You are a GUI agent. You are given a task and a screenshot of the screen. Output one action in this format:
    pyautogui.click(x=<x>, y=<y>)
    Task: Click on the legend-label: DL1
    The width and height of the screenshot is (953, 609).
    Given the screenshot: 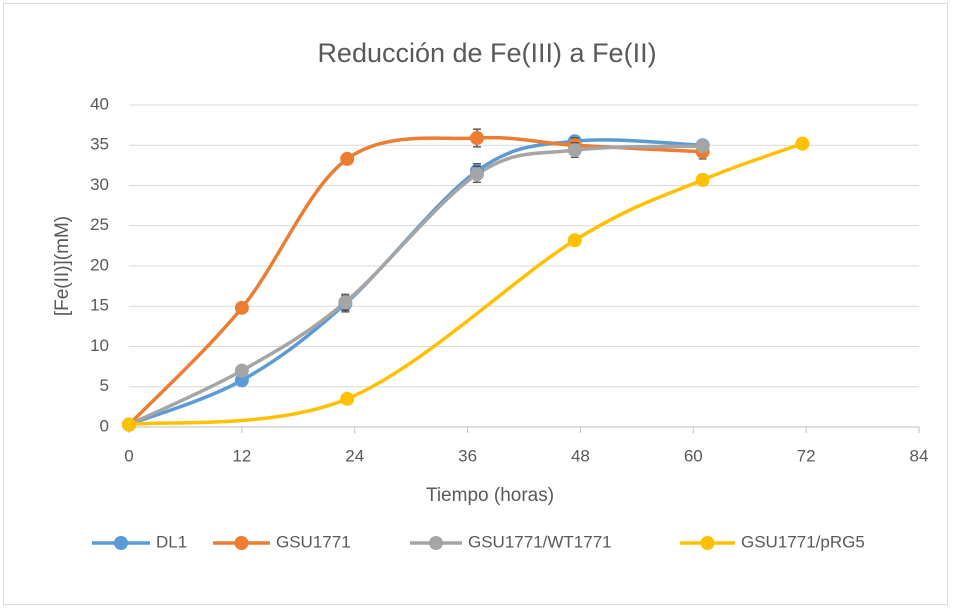 What is the action you would take?
    pyautogui.click(x=171, y=541)
    